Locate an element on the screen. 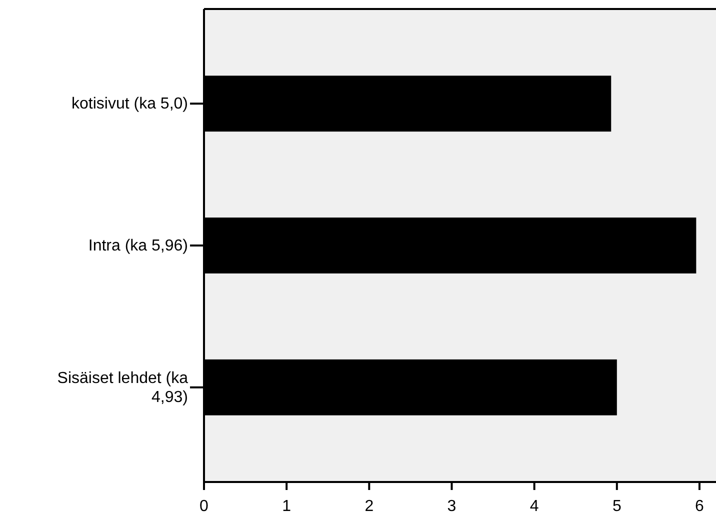  x-tick-label: 5 is located at coordinates (617, 506).